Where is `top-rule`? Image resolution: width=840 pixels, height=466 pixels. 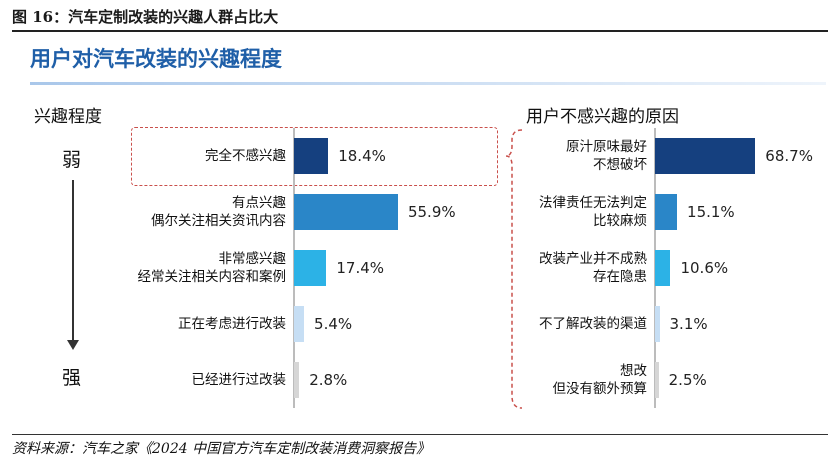
top-rule is located at coordinates (420, 31).